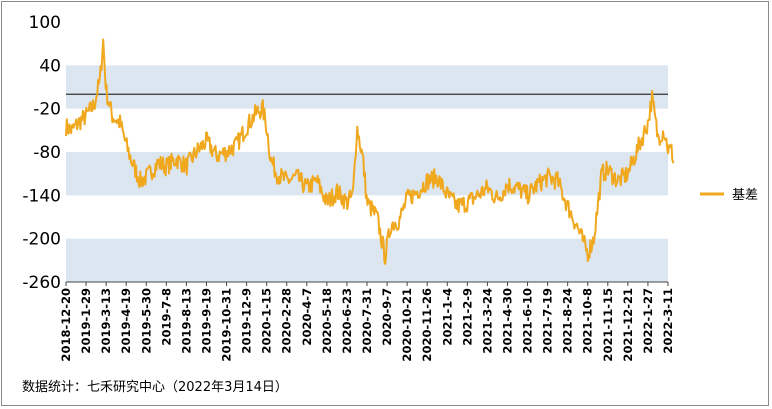  Describe the element at coordinates (427, 325) in the screenshot. I see `x-tick-label: 2020-11-26` at that location.